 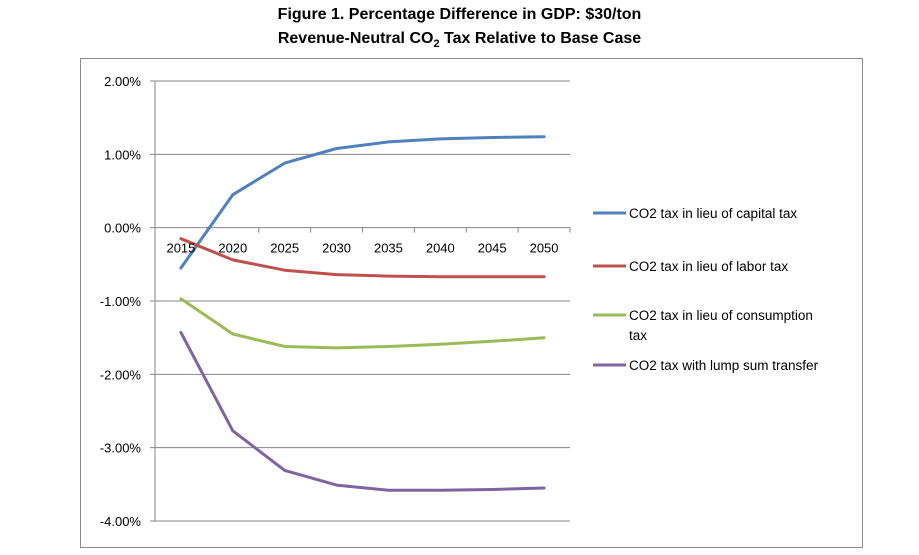 I want to click on title-line-2-suffix: Tax Relative to Base Case, so click(x=540, y=38).